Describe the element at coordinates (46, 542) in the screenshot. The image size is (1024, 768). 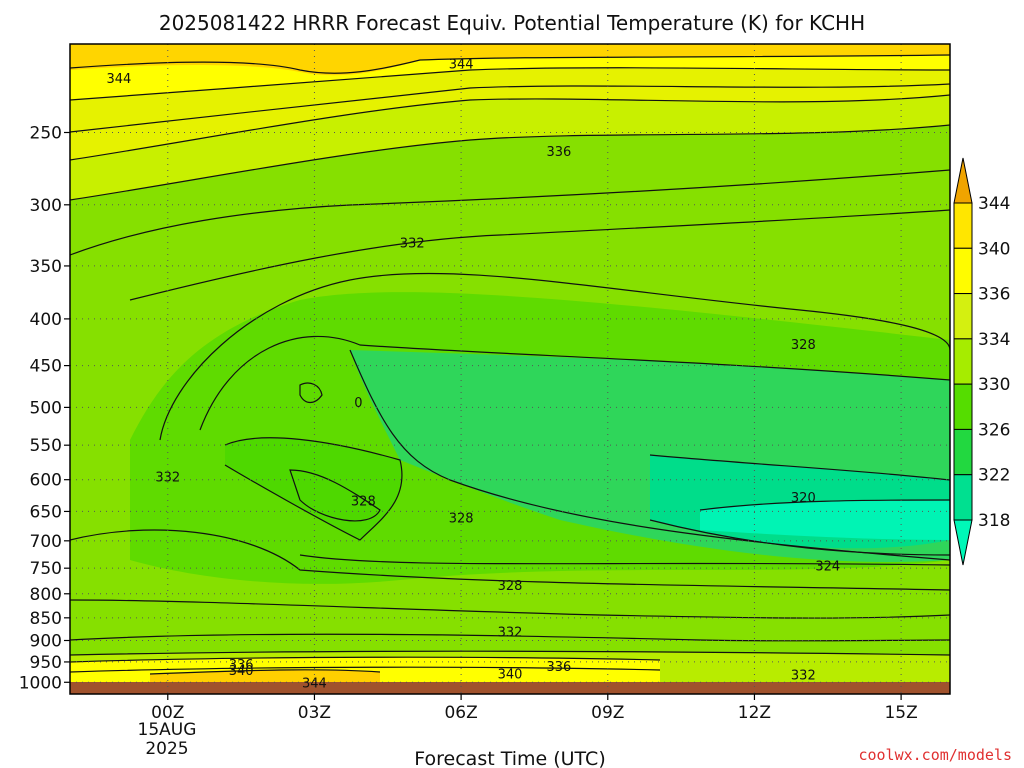
I see `y-tick-label: 700` at that location.